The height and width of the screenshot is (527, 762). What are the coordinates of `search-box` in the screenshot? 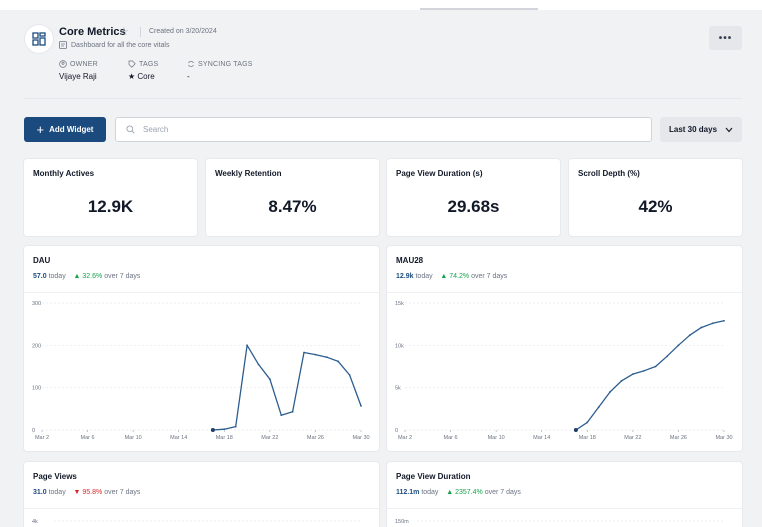 It's located at (383, 129).